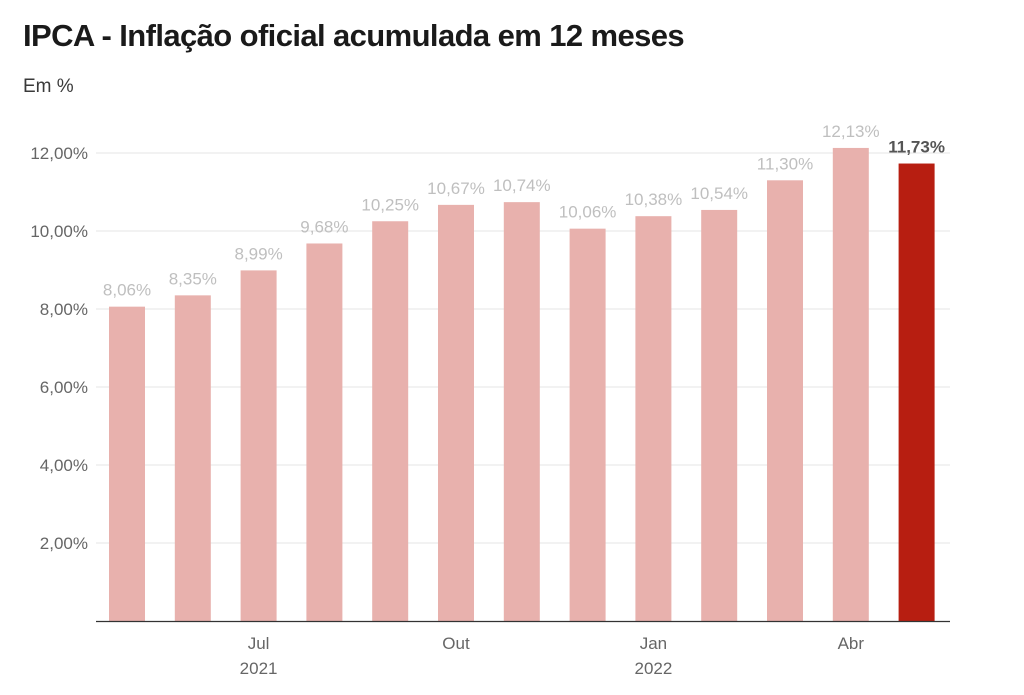 The height and width of the screenshot is (695, 1024). I want to click on y-tick-label: 12,00%, so click(59, 153).